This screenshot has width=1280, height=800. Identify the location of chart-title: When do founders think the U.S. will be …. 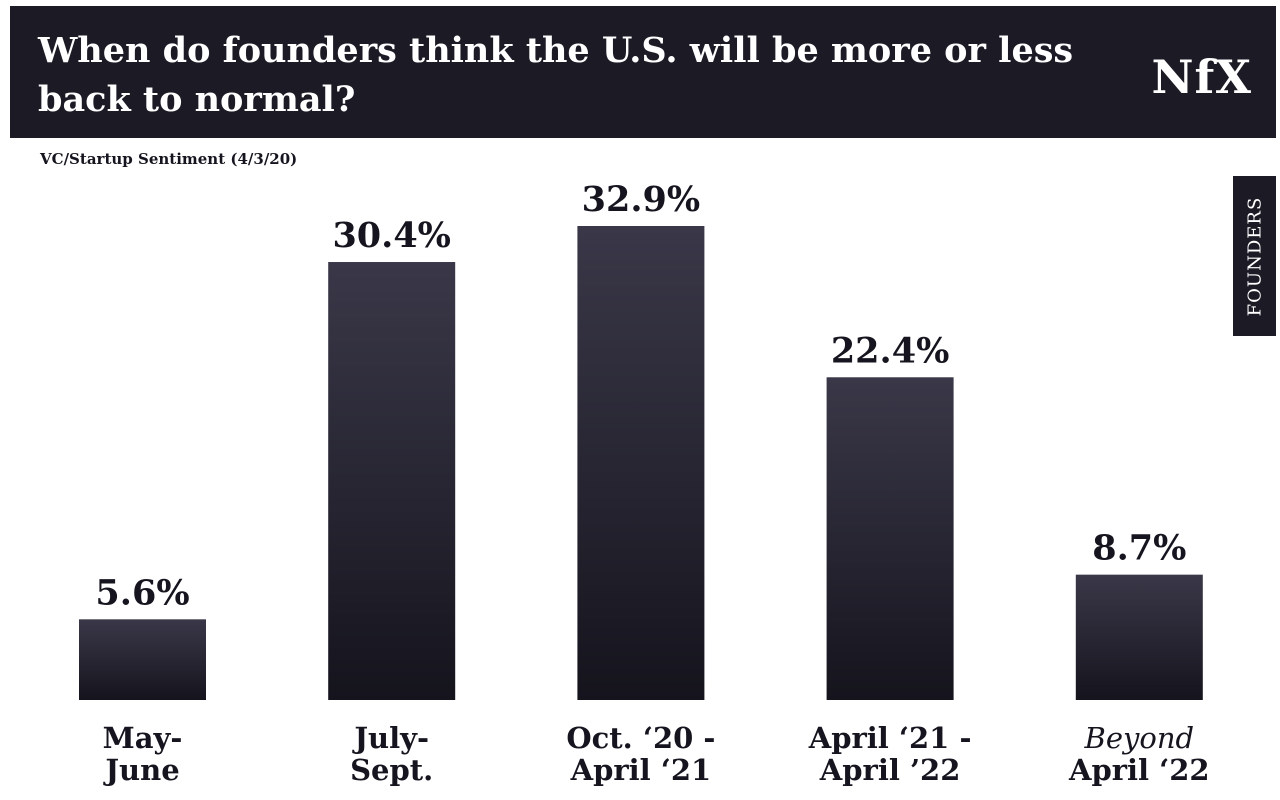
(556, 75).